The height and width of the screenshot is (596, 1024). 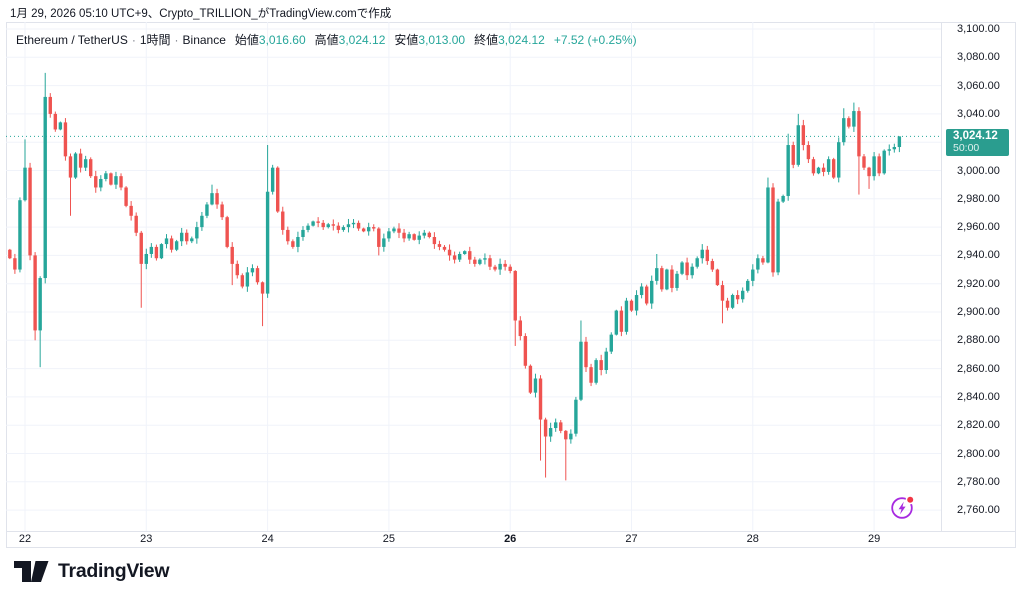 I want to click on legend-open: 始値3,016.60, so click(x=270, y=40).